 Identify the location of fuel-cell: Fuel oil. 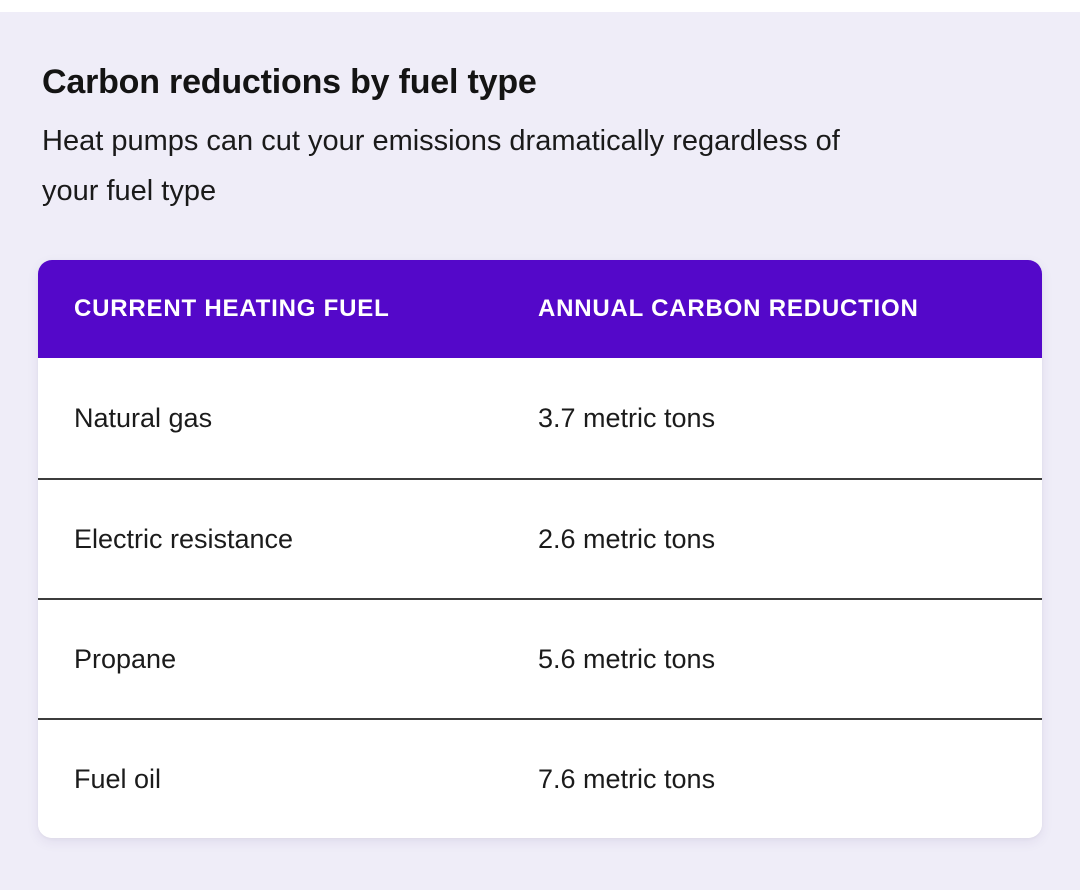
(118, 778).